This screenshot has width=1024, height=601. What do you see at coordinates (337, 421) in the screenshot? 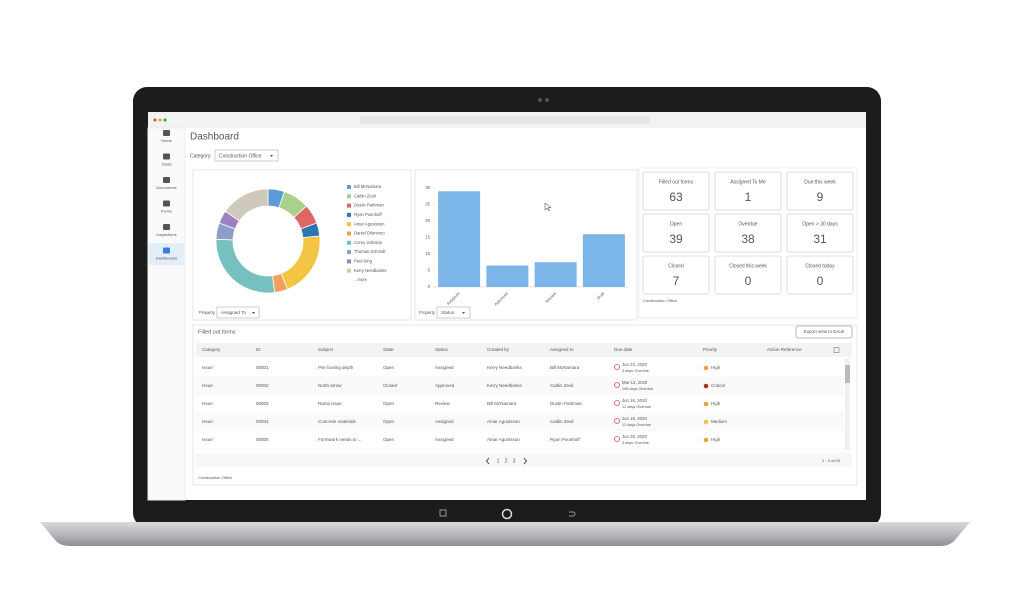
I see `cell: Concrete materials` at bounding box center [337, 421].